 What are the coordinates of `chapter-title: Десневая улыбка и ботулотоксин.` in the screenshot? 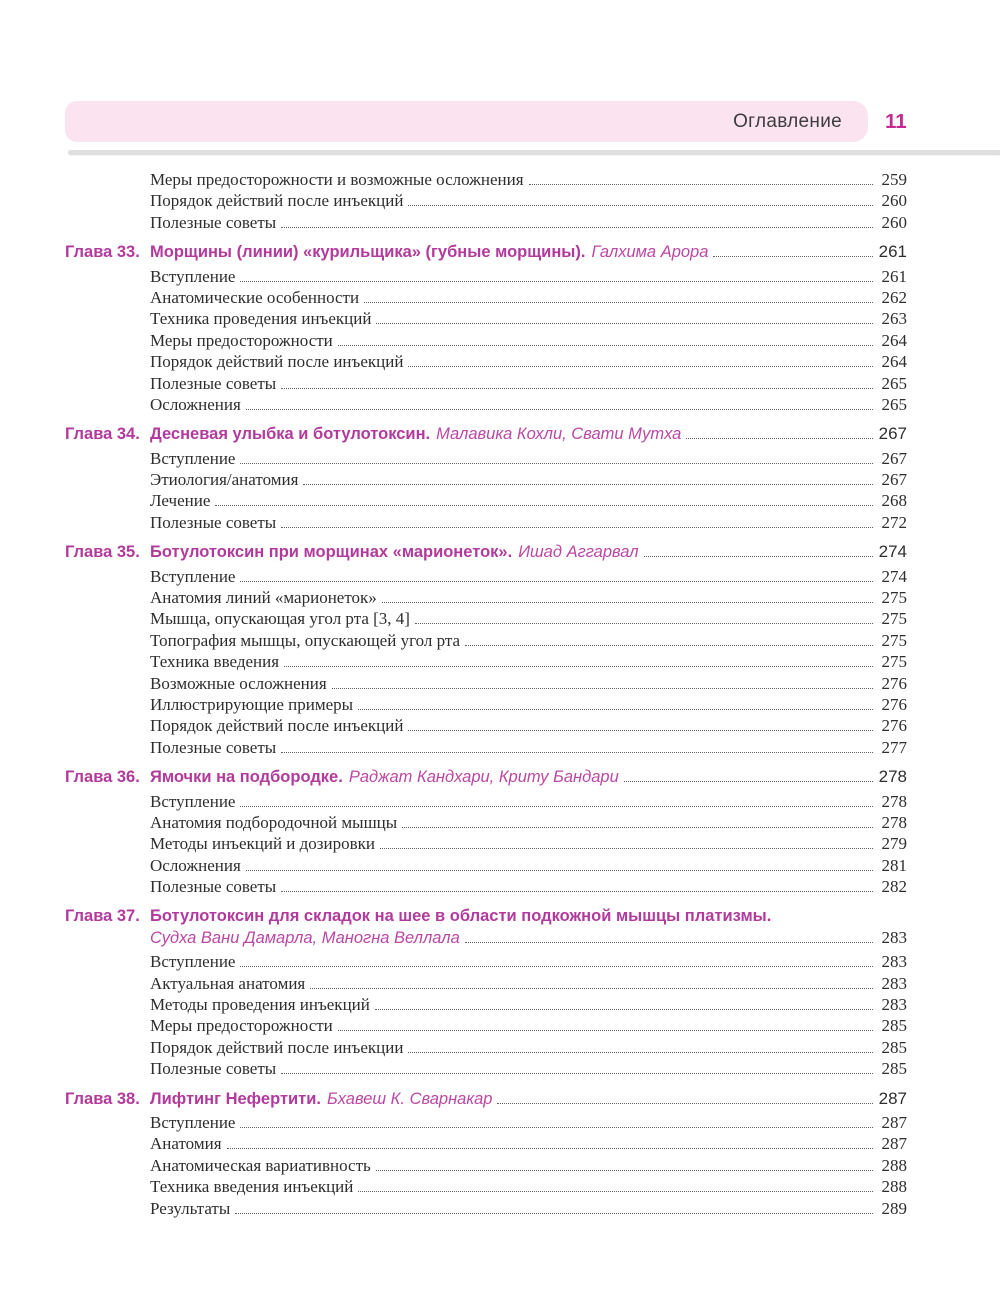 It's located at (290, 434).